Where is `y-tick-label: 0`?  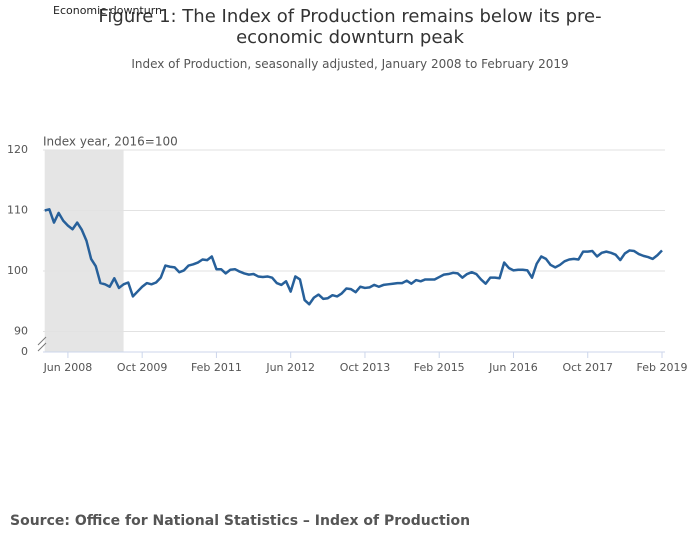 y-tick-label: 0 is located at coordinates (24, 351).